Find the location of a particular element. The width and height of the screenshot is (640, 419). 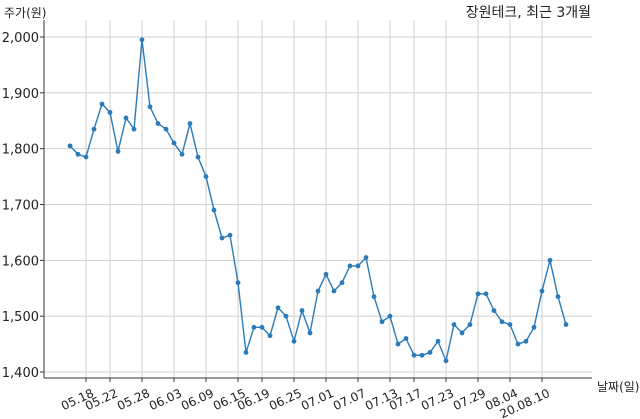

y-tick-label: 1,600 is located at coordinates (20, 261).